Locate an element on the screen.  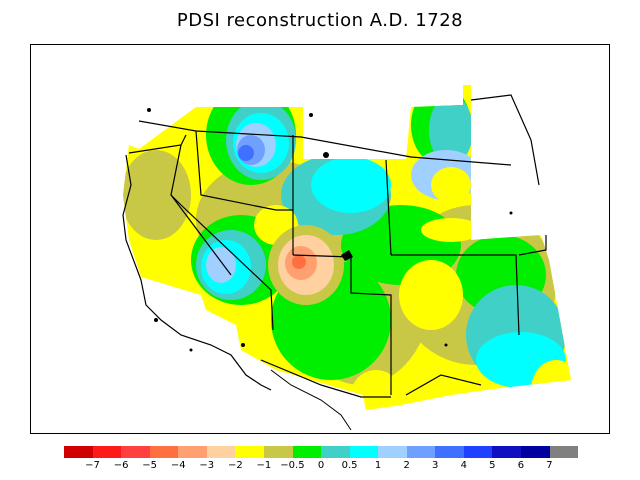
legend-label: −1 is located at coordinates (264, 465).